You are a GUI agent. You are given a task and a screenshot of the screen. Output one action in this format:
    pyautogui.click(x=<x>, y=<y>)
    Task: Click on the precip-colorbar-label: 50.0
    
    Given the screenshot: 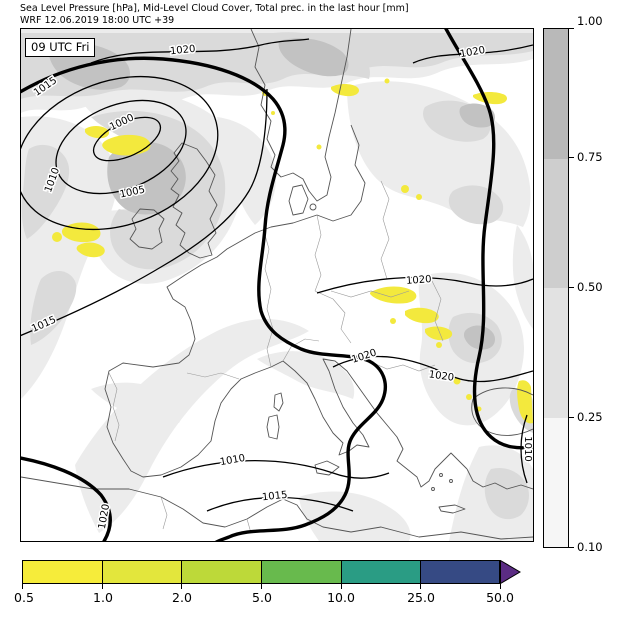 What is the action you would take?
    pyautogui.click(x=500, y=597)
    